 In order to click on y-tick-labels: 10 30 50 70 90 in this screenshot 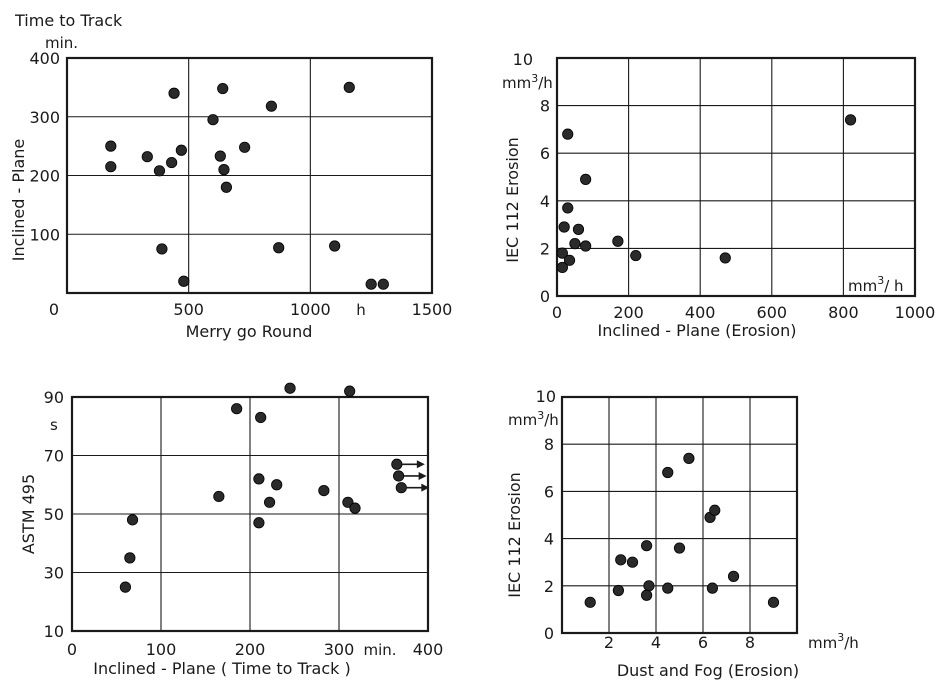, I will do `click(54, 514)`.